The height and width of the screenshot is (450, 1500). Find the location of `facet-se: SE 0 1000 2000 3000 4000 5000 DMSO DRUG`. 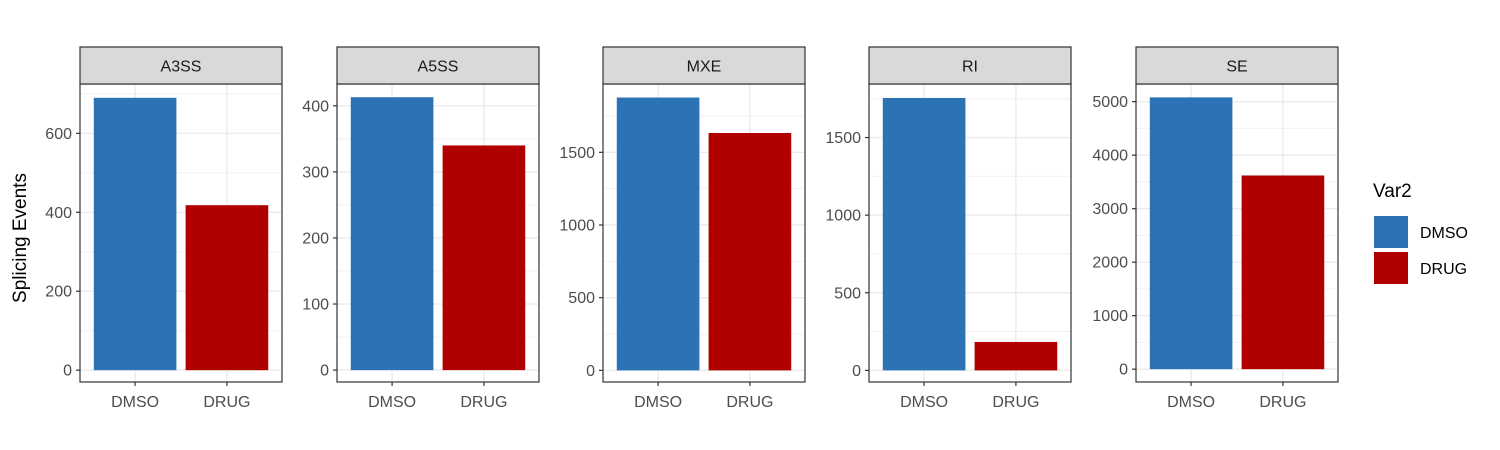

facet-se: SE 0 1000 2000 3000 4000 5000 DMSO DRUG is located at coordinates (1215, 228).